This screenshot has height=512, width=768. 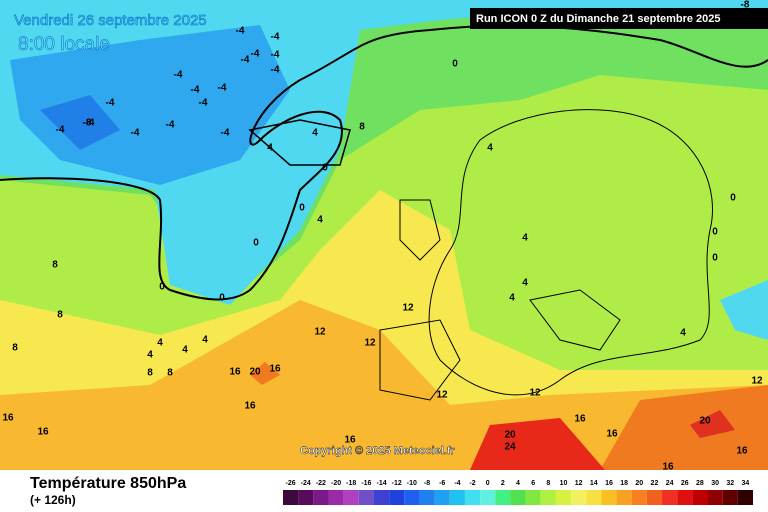 I want to click on legend-label: 4, so click(x=518, y=483).